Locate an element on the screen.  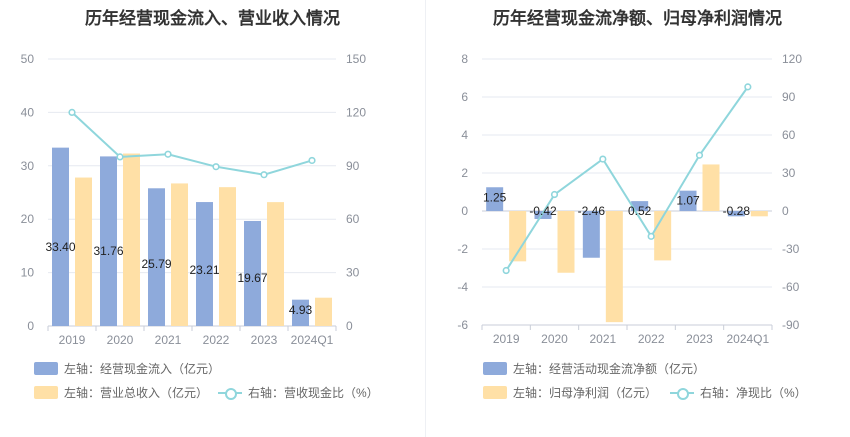
left-x-tick-label: 2022 is located at coordinates (216, 340).